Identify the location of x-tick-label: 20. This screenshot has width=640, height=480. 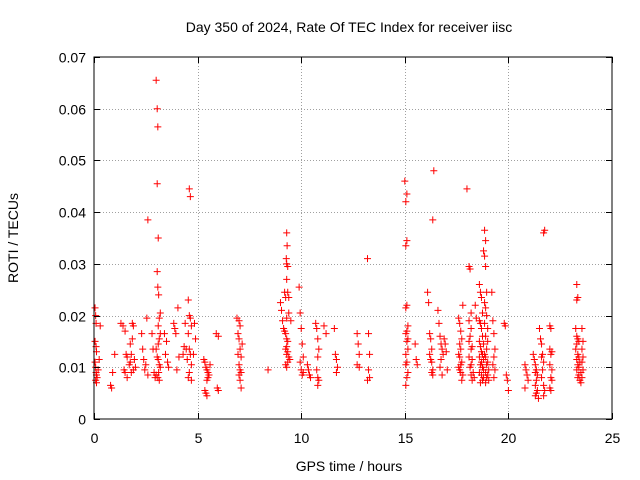
(509, 438).